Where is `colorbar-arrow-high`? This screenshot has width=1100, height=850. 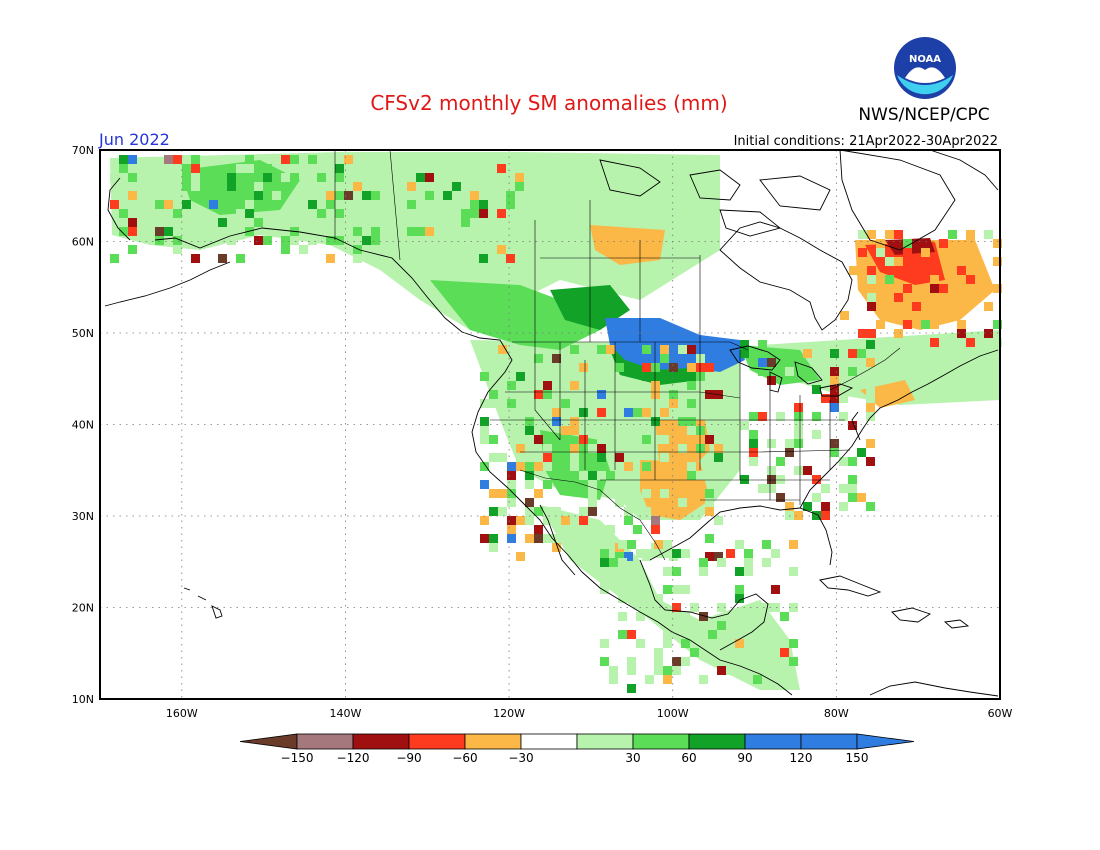 colorbar-arrow-high is located at coordinates (885, 741).